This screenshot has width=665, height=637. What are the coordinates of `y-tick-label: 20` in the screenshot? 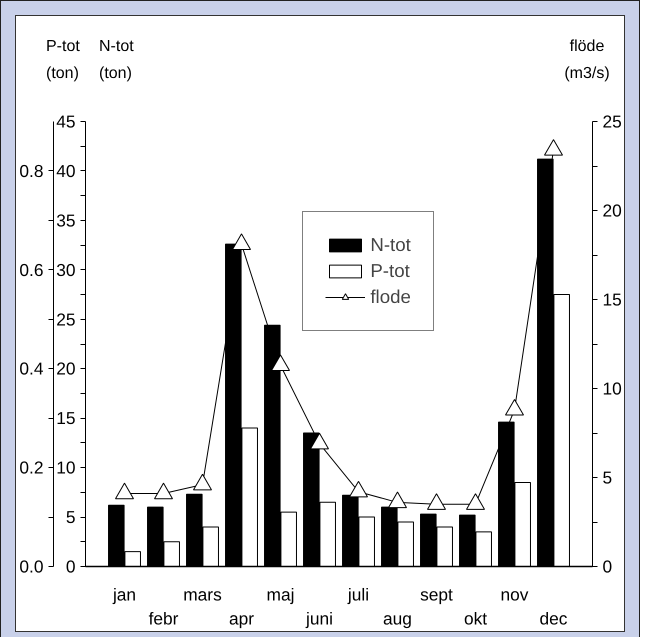 It's located at (66, 368).